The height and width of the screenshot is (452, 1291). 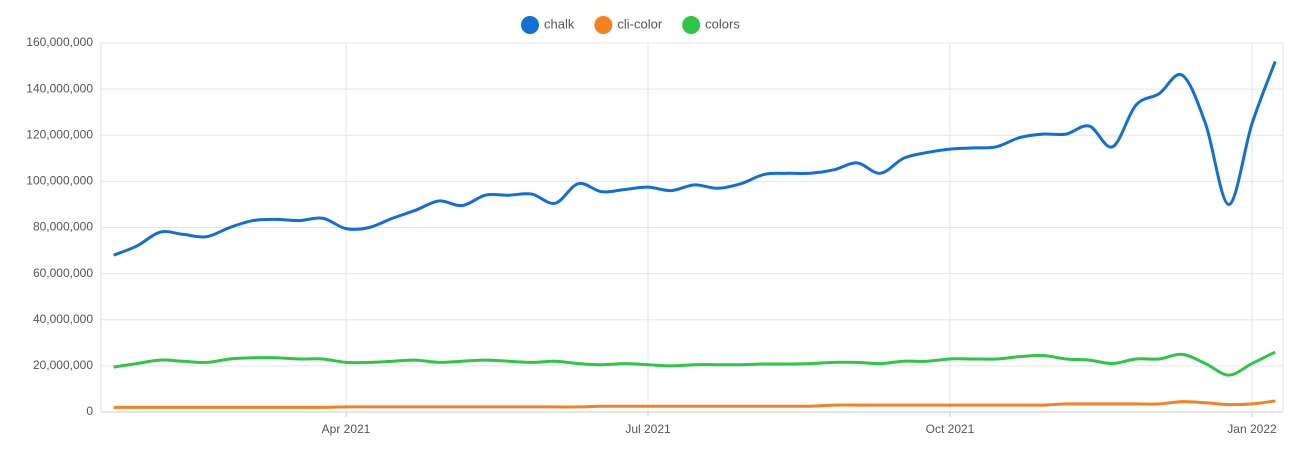 What do you see at coordinates (722, 23) in the screenshot?
I see `legend-text: colors` at bounding box center [722, 23].